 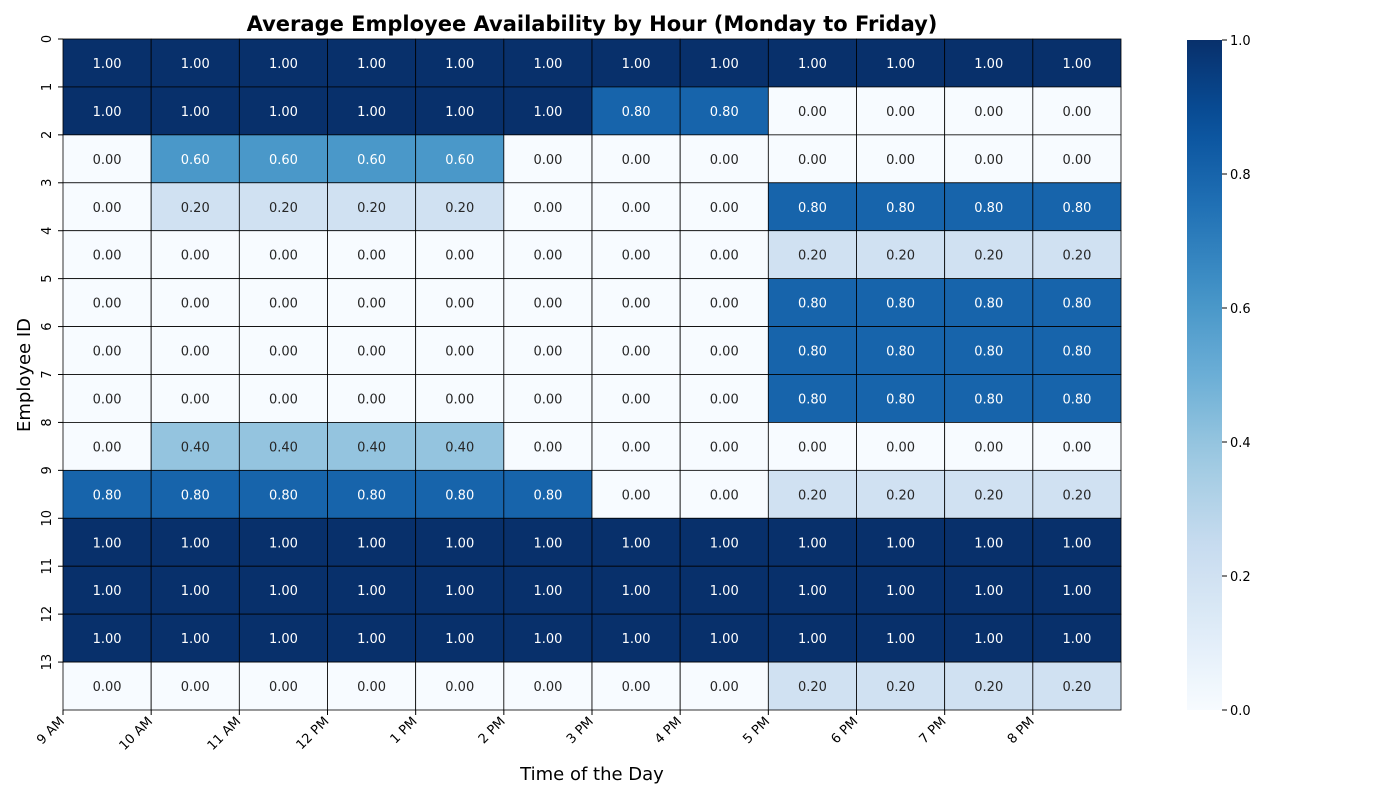 What do you see at coordinates (47, 279) in the screenshot?
I see `y-tick-label: 5` at bounding box center [47, 279].